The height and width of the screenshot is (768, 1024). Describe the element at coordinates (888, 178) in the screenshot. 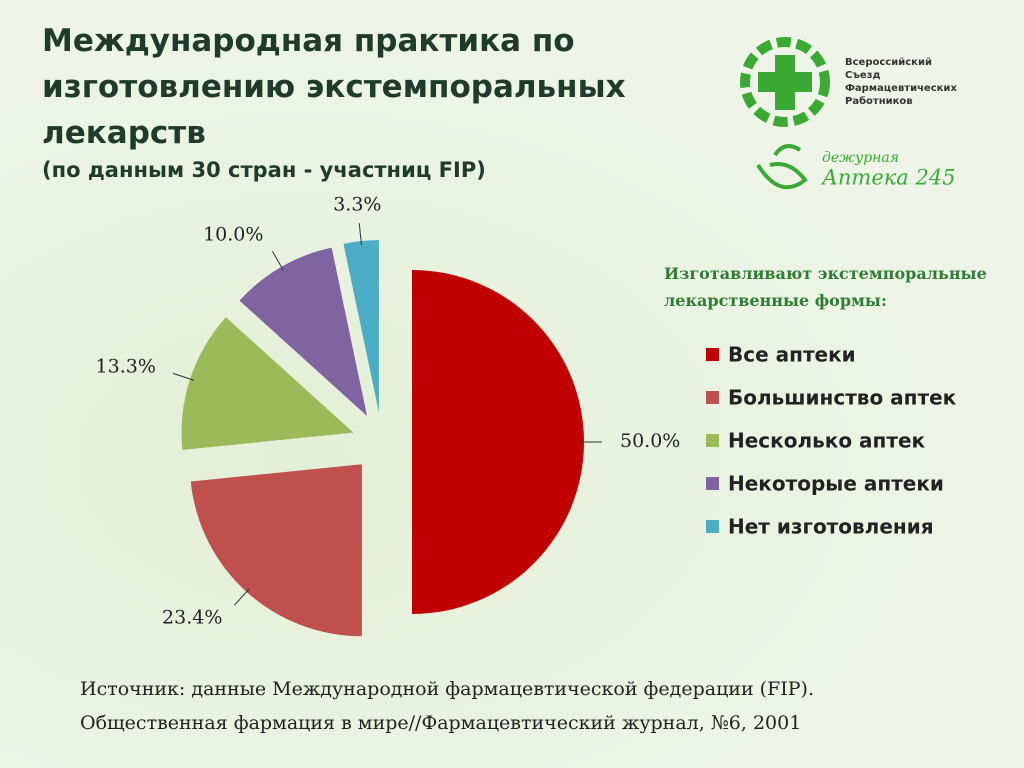

I see `logo-text: Аптека 245` at that location.